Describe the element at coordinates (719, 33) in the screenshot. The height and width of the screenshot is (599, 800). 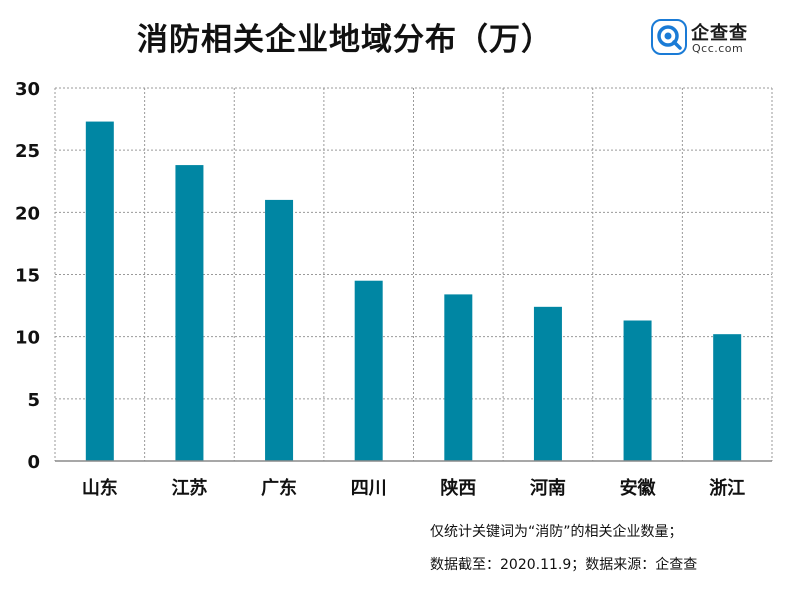
I see `logo-name: 企查查` at that location.